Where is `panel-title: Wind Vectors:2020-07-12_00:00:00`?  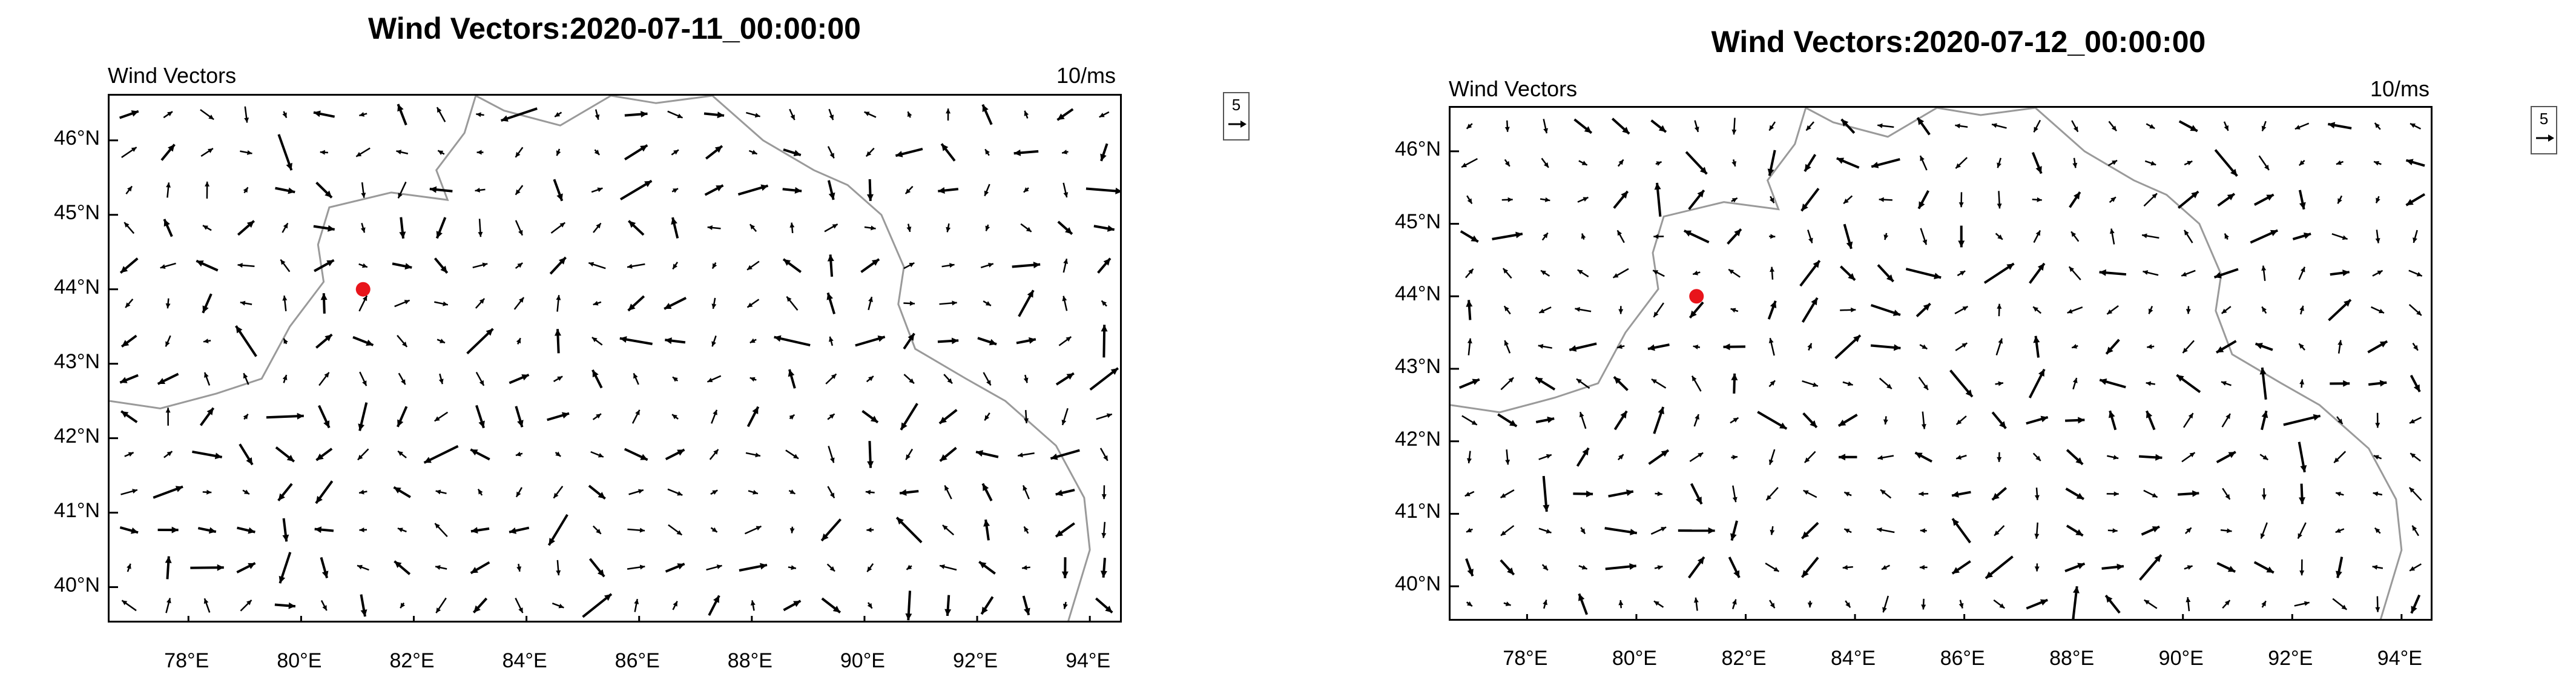
panel-title: Wind Vectors:2020-07-12_00:00:00 is located at coordinates (1958, 42).